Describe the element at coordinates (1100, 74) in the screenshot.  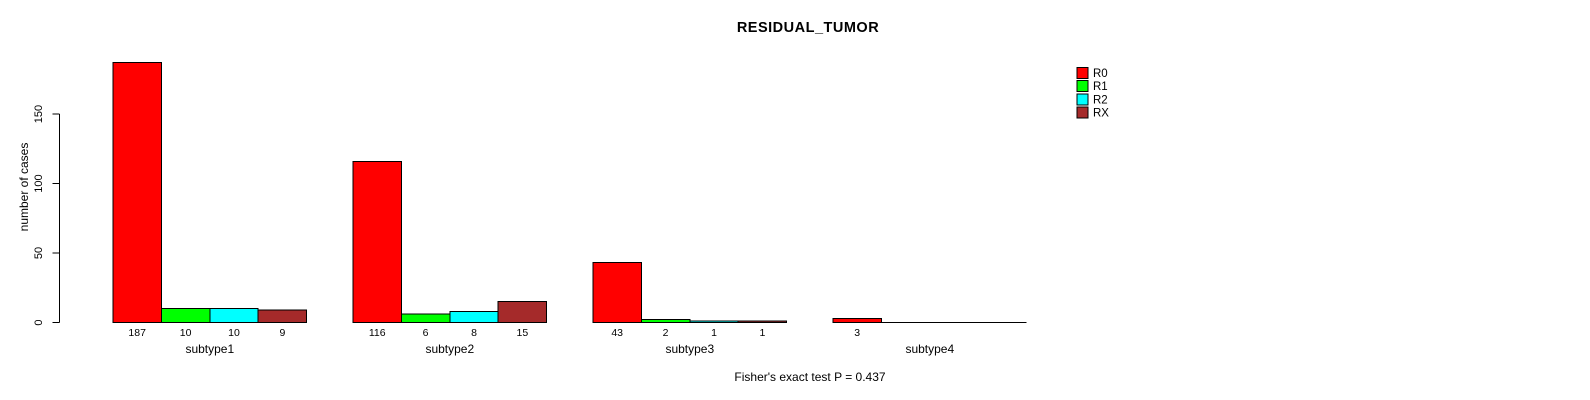
I see `legend-label-R0: R0` at that location.